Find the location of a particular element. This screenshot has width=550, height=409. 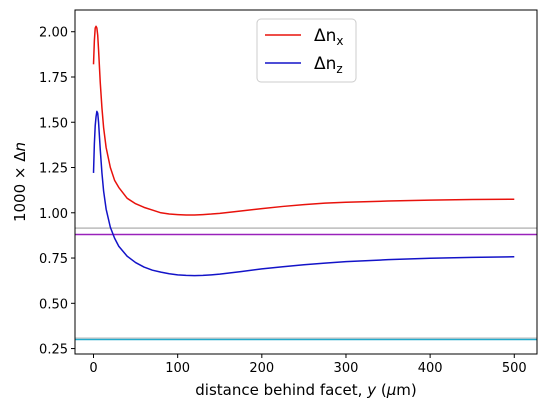

y-axis-label-part: 1000 × Δ is located at coordinates (20, 186).